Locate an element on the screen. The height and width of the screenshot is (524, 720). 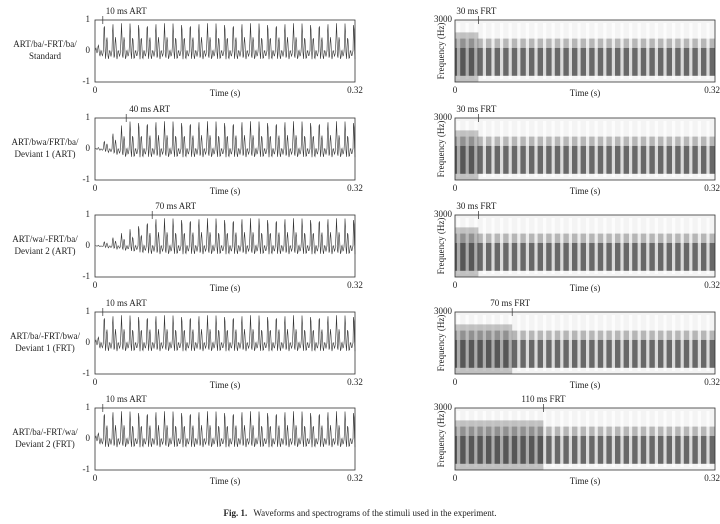
row-label: ART/ba/-FRT/ba/ is located at coordinates (45, 44).